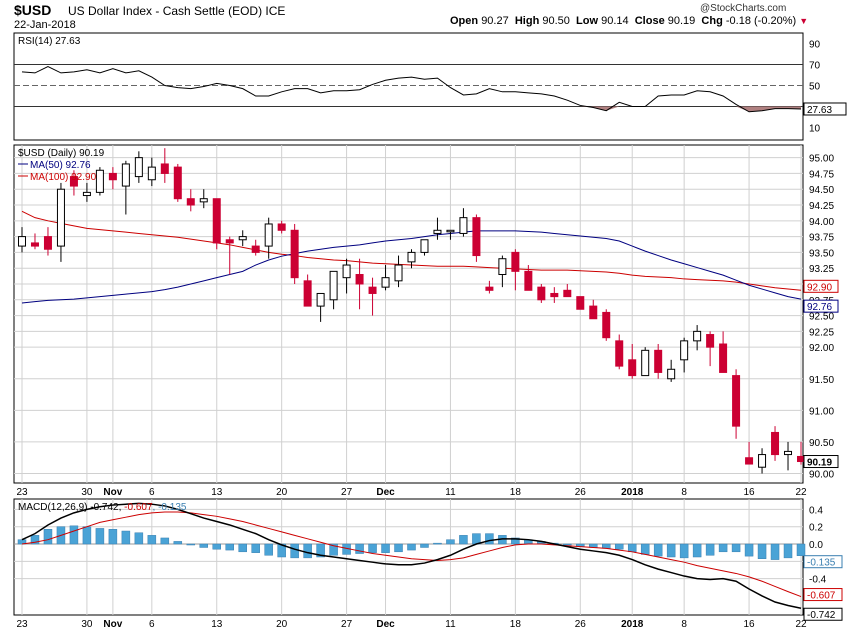 This screenshot has width=850, height=633. Describe the element at coordinates (87, 624) in the screenshot. I see `macd-x-tick-label: 30` at that location.